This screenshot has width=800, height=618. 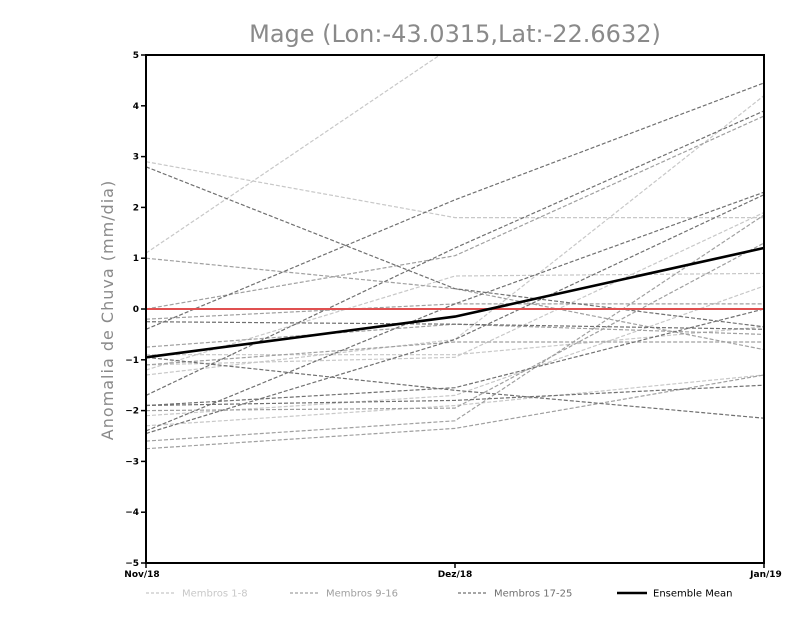 I want to click on x-tick-label: Nov/18, so click(x=141, y=575).